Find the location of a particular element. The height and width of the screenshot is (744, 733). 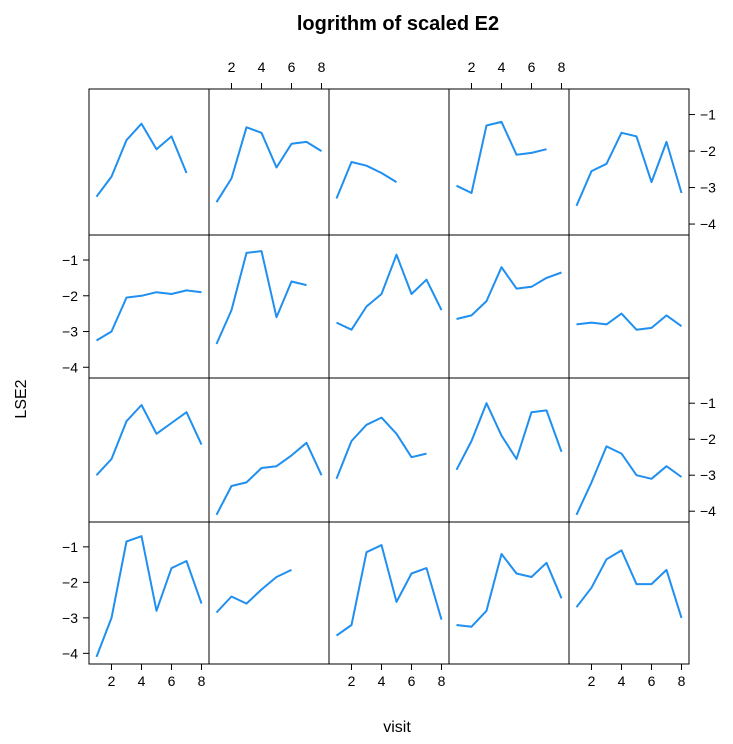

panel-r3-c2 is located at coordinates (269, 450).